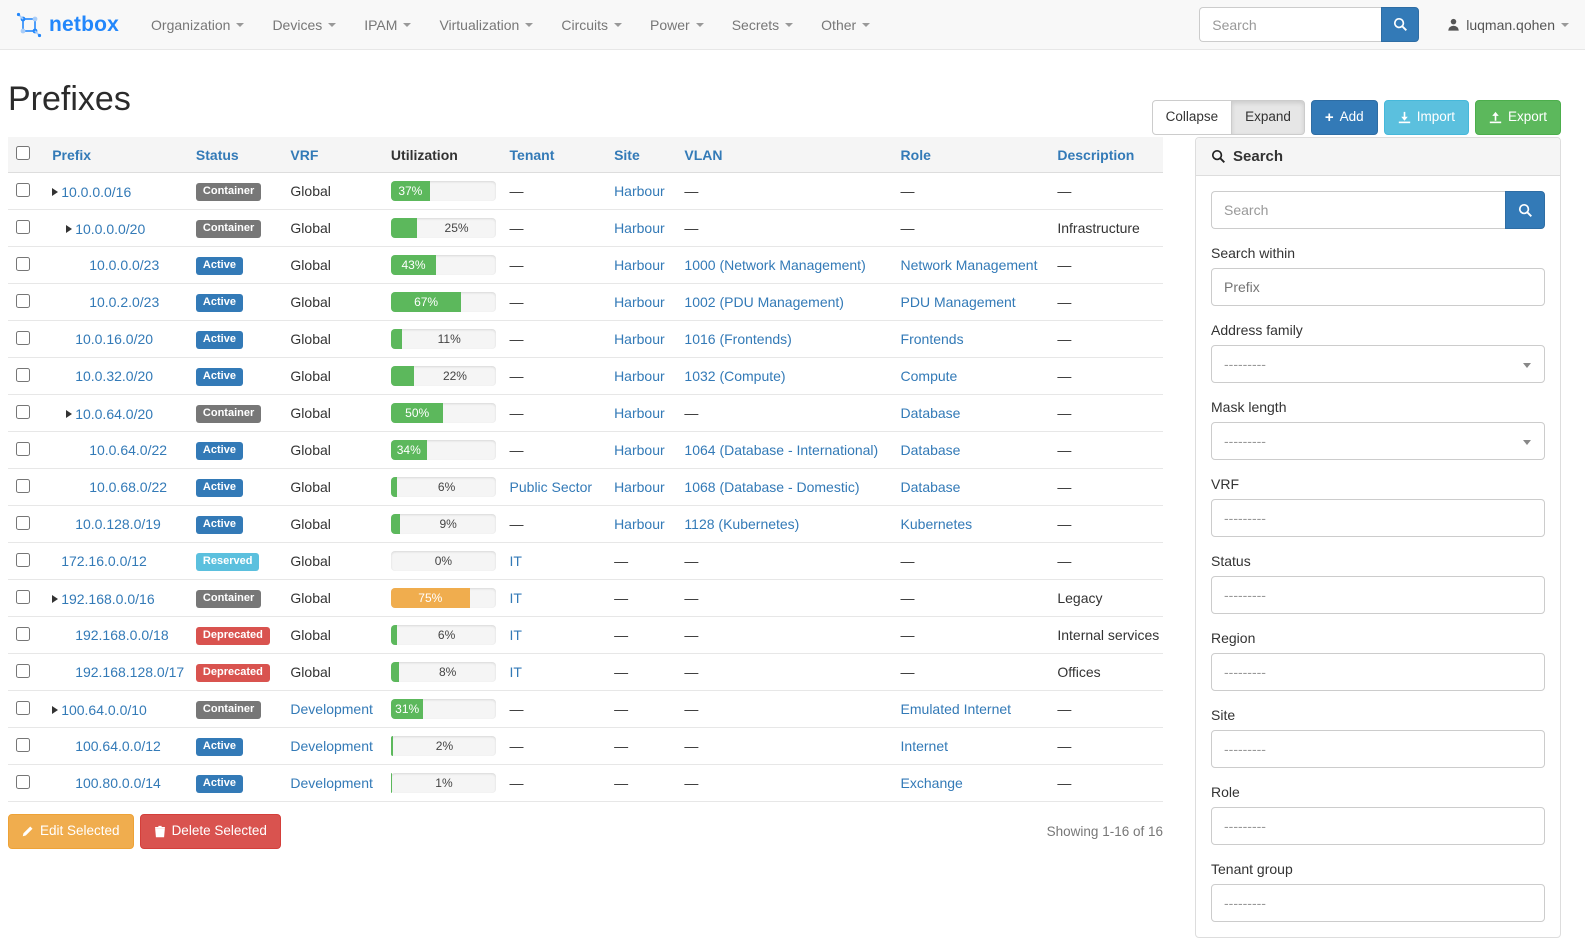 Image resolution: width=1585 pixels, height=938 pixels. What do you see at coordinates (304, 154) in the screenshot?
I see `sort-link: VRF` at bounding box center [304, 154].